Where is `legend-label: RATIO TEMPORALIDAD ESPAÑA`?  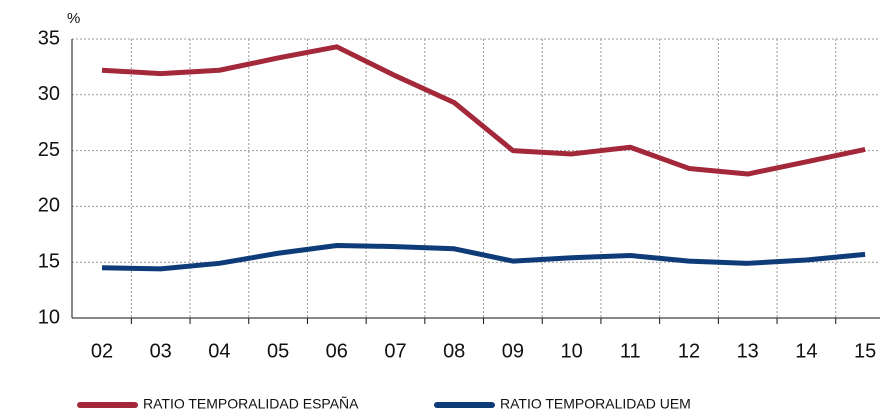
legend-label: RATIO TEMPORALIDAD ESPAÑA is located at coordinates (251, 404).